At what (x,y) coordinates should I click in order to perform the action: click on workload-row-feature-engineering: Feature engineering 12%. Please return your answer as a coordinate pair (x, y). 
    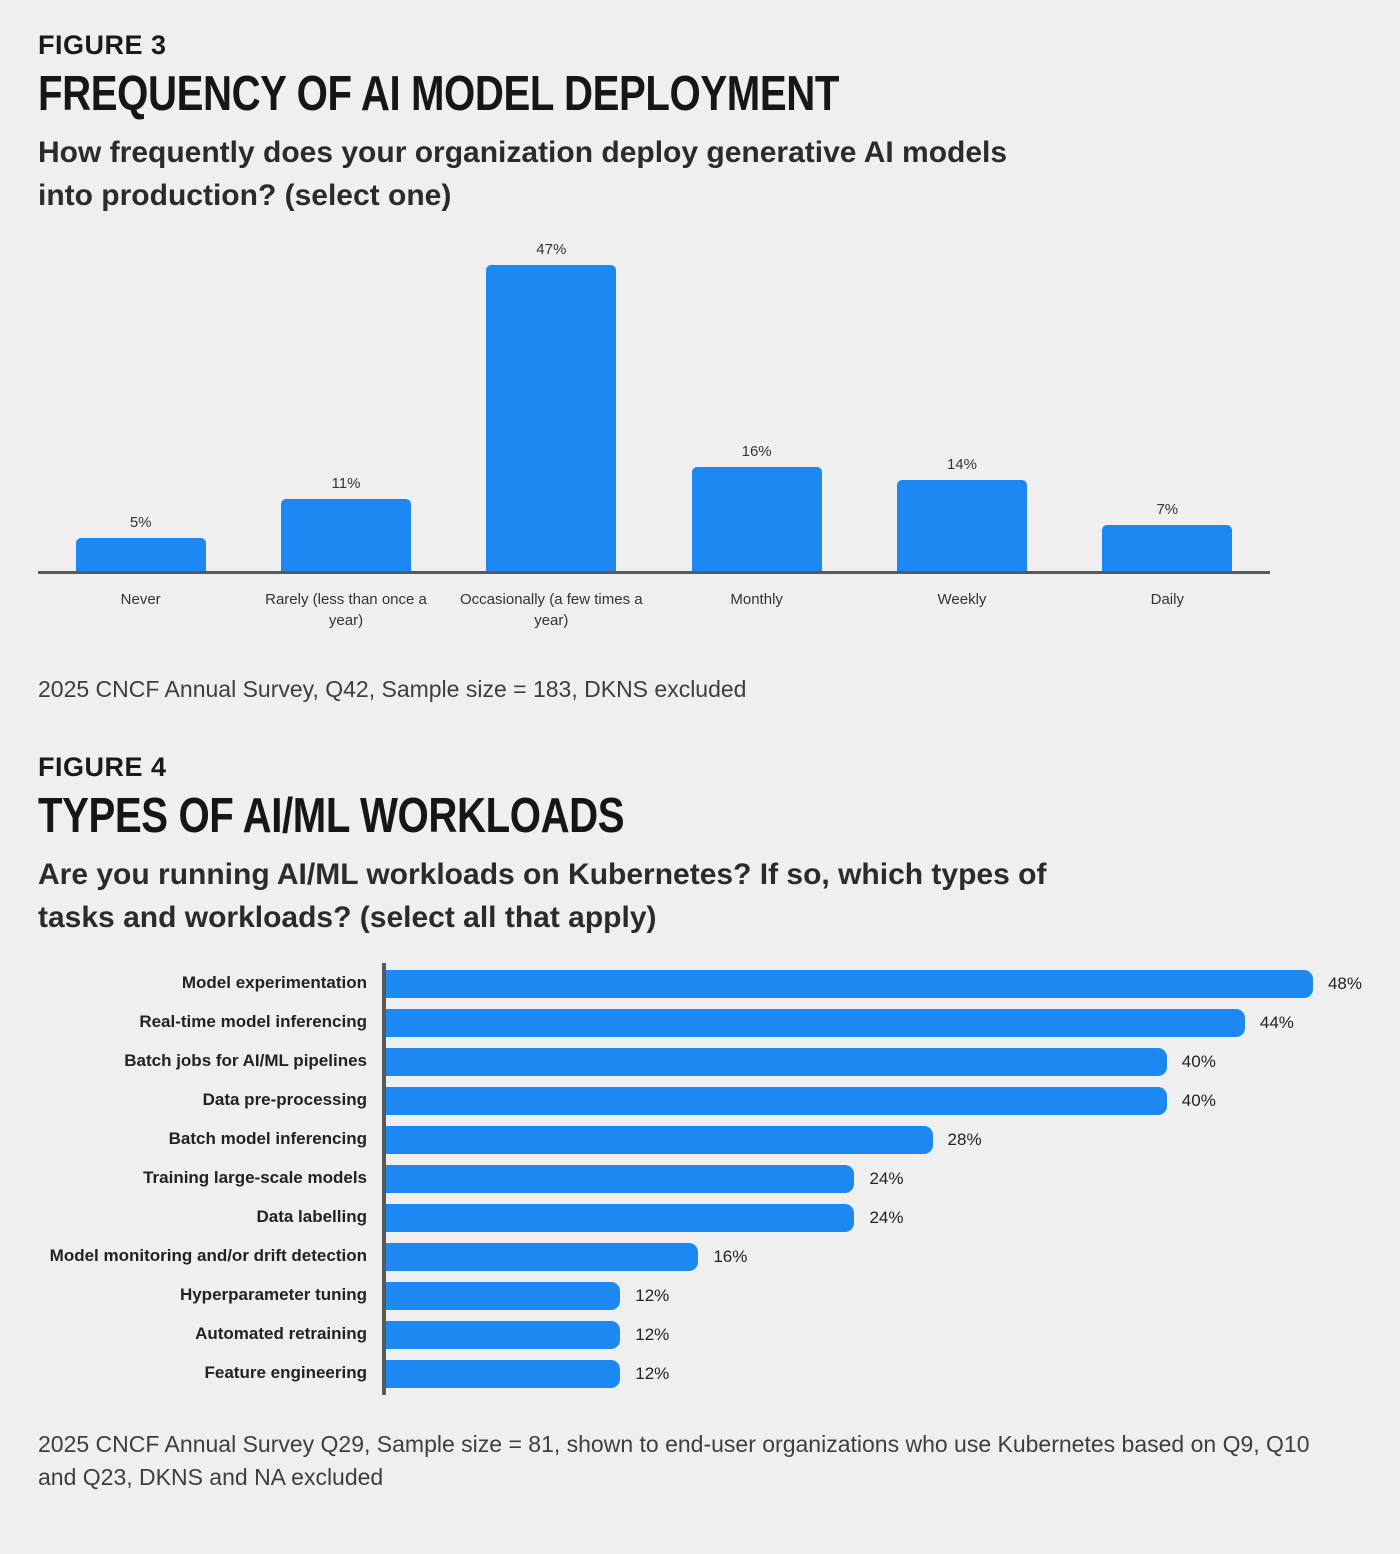
    Looking at the image, I should click on (700, 1373).